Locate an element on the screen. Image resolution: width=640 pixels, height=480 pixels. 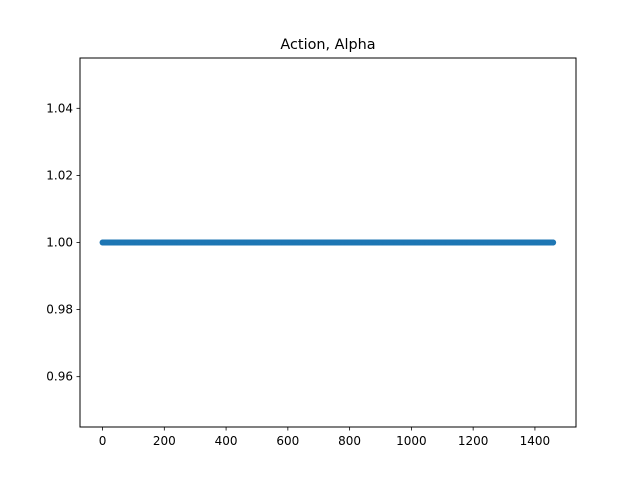
x-axis: 0 200 400 600 800 1000 1200 1400 is located at coordinates (324, 437).